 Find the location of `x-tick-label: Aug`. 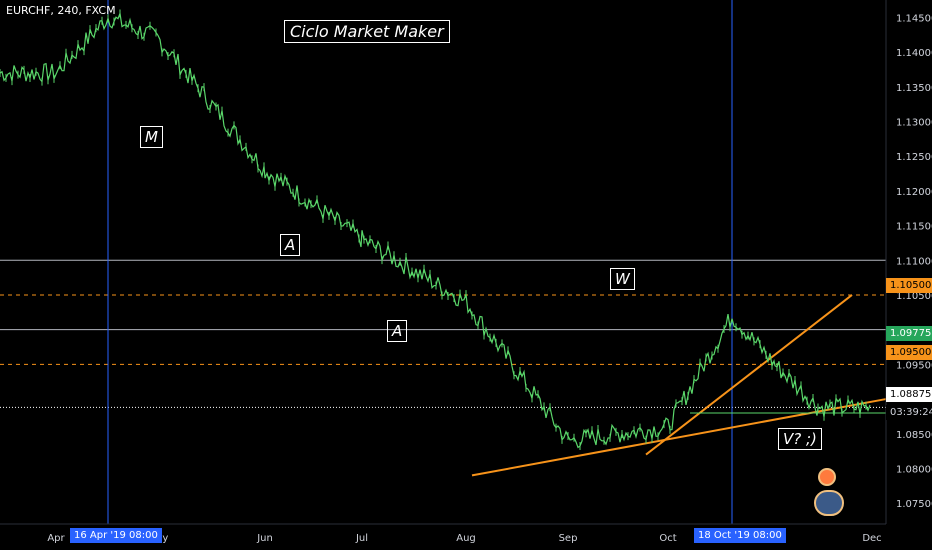

x-tick-label: Aug is located at coordinates (466, 538).